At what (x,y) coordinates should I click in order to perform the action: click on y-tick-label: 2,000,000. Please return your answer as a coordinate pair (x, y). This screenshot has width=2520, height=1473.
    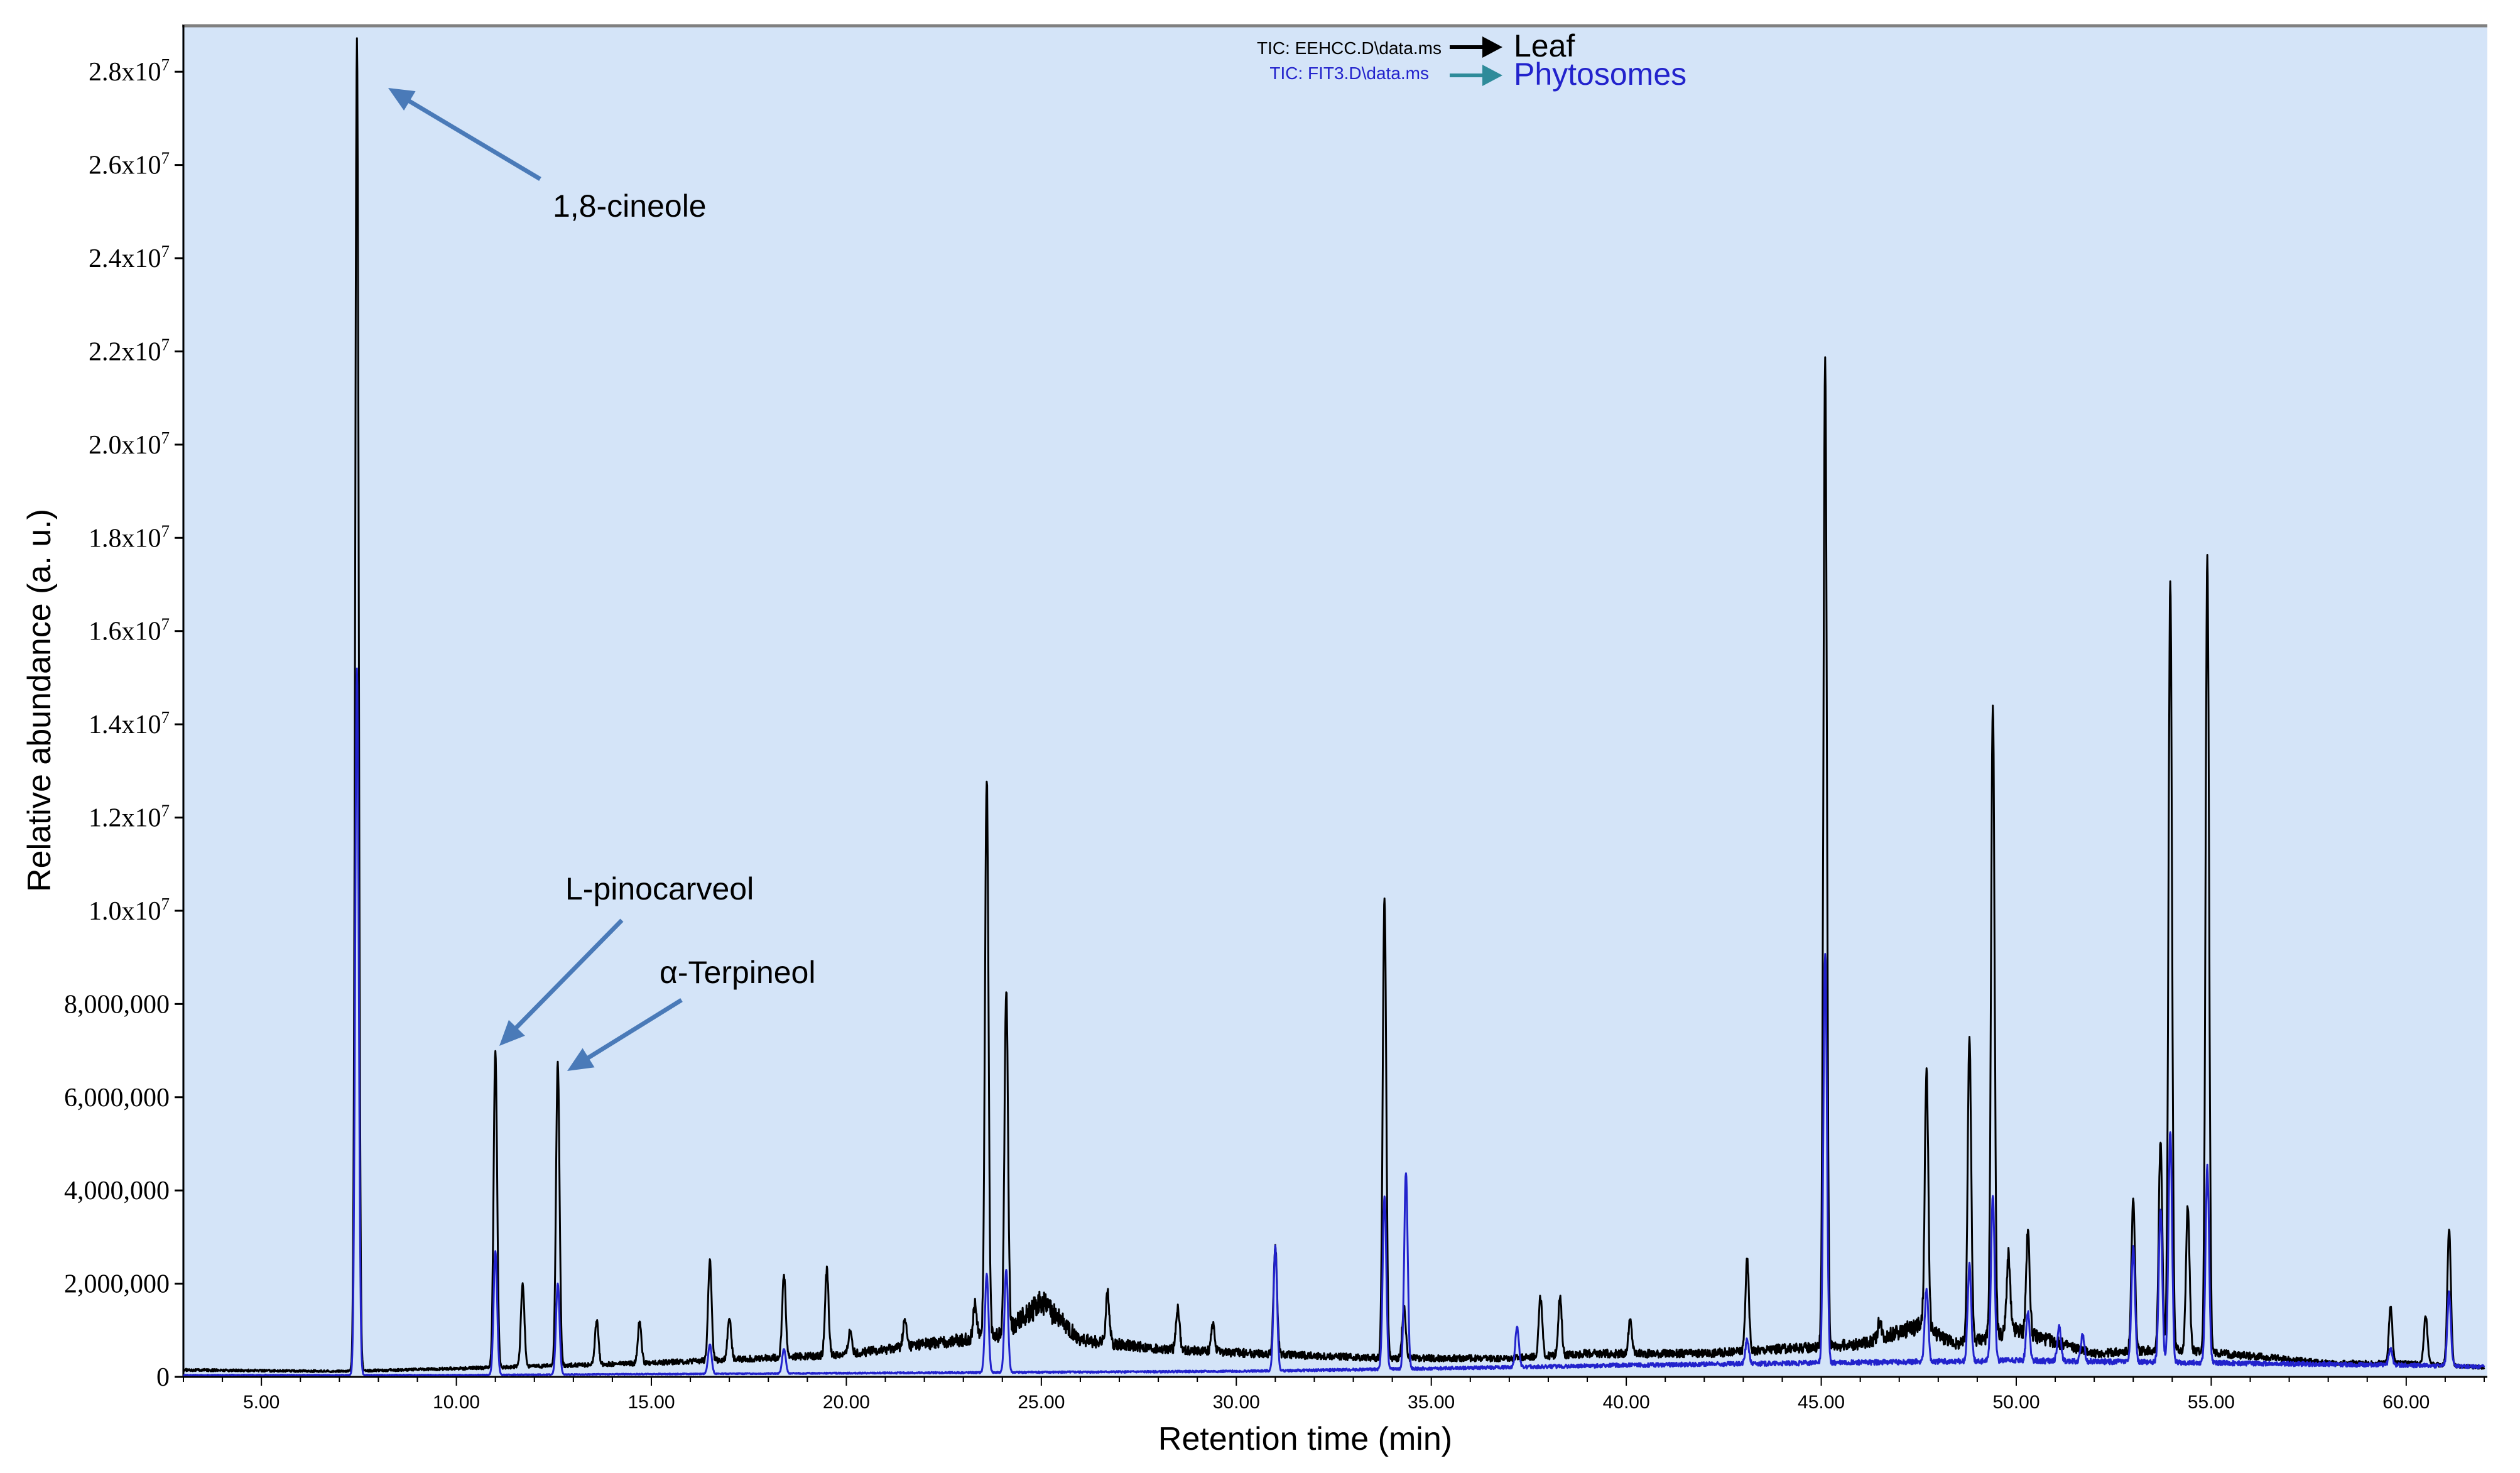
    Looking at the image, I should click on (117, 1284).